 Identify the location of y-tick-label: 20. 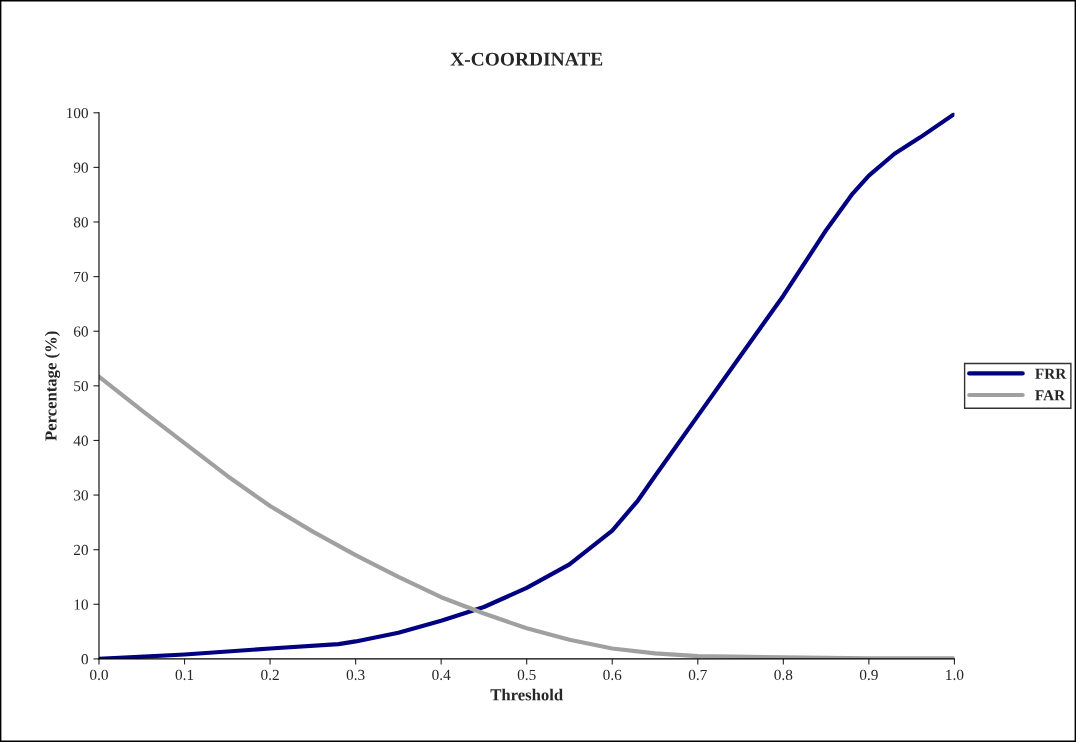
(80, 550).